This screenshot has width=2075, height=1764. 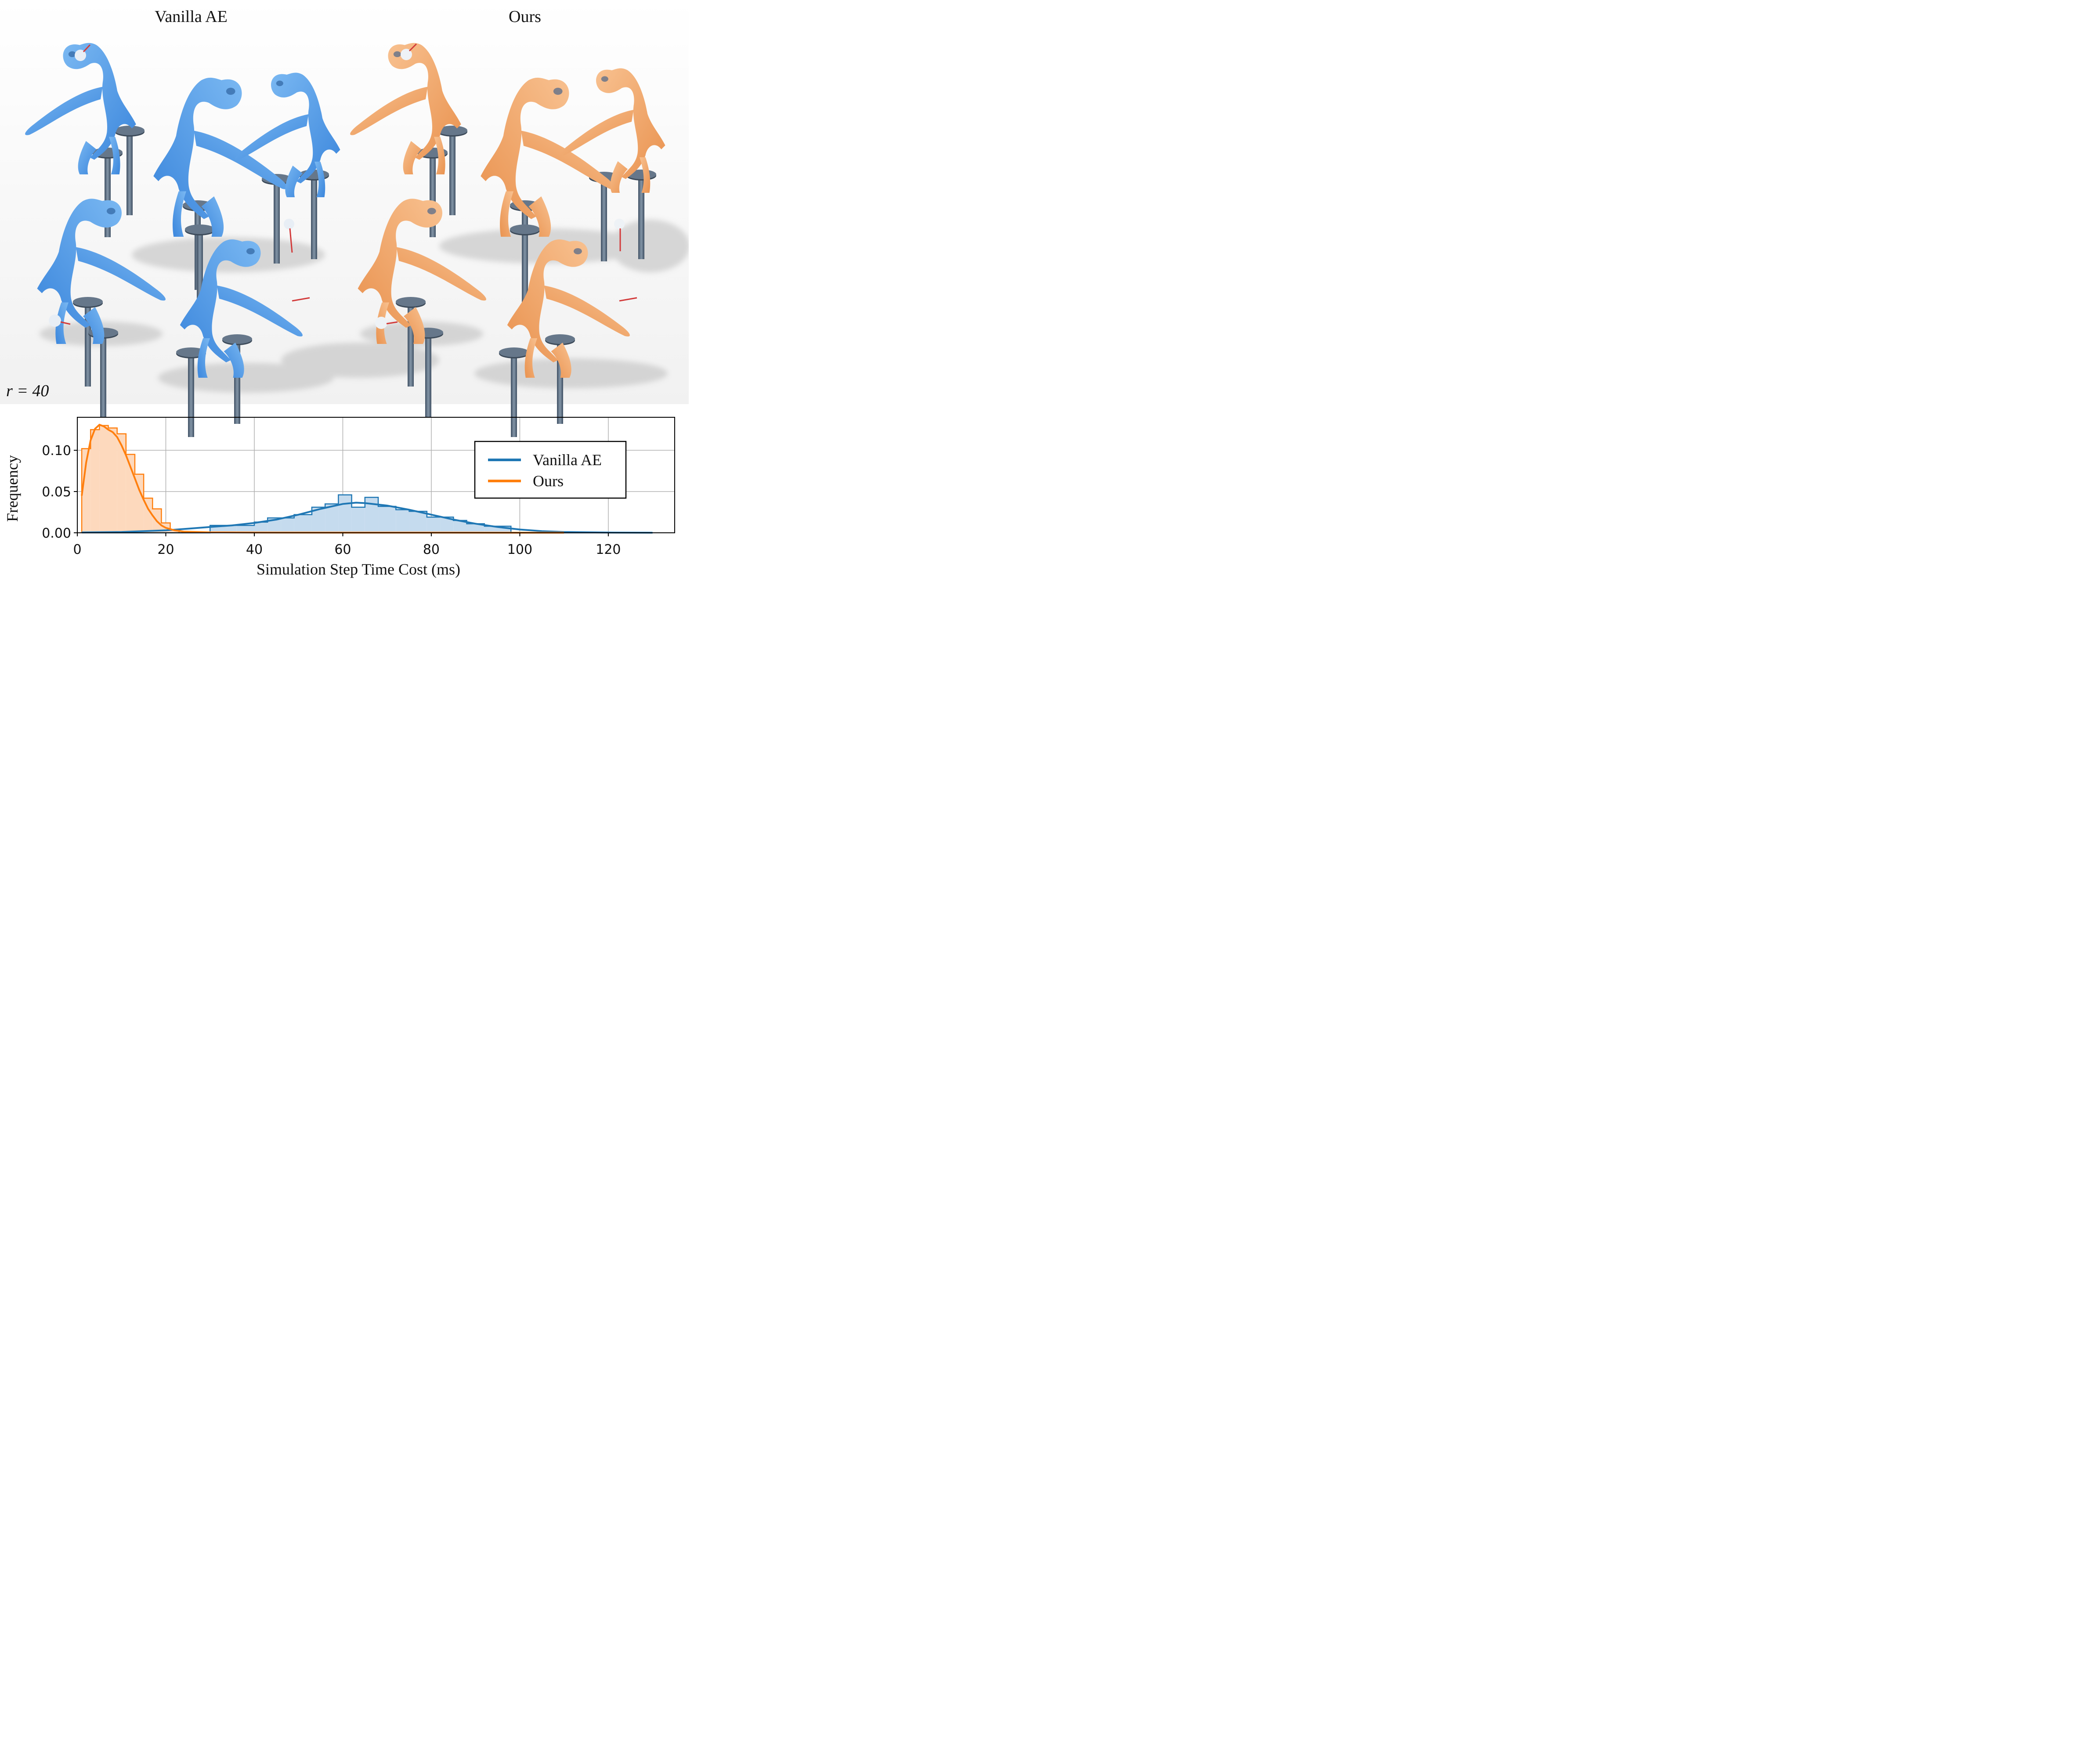 I want to click on x-tick-label-4: 80, so click(x=431, y=549).